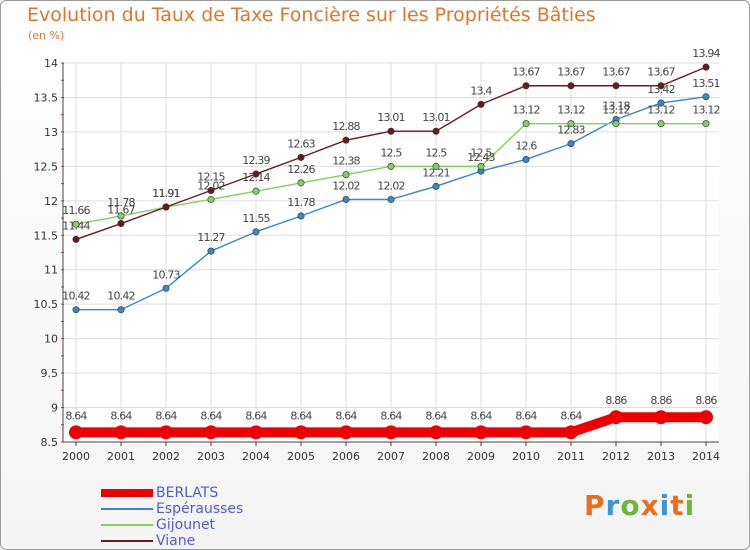 The height and width of the screenshot is (550, 750). What do you see at coordinates (346, 456) in the screenshot?
I see `x-tick-label: 2006` at bounding box center [346, 456].